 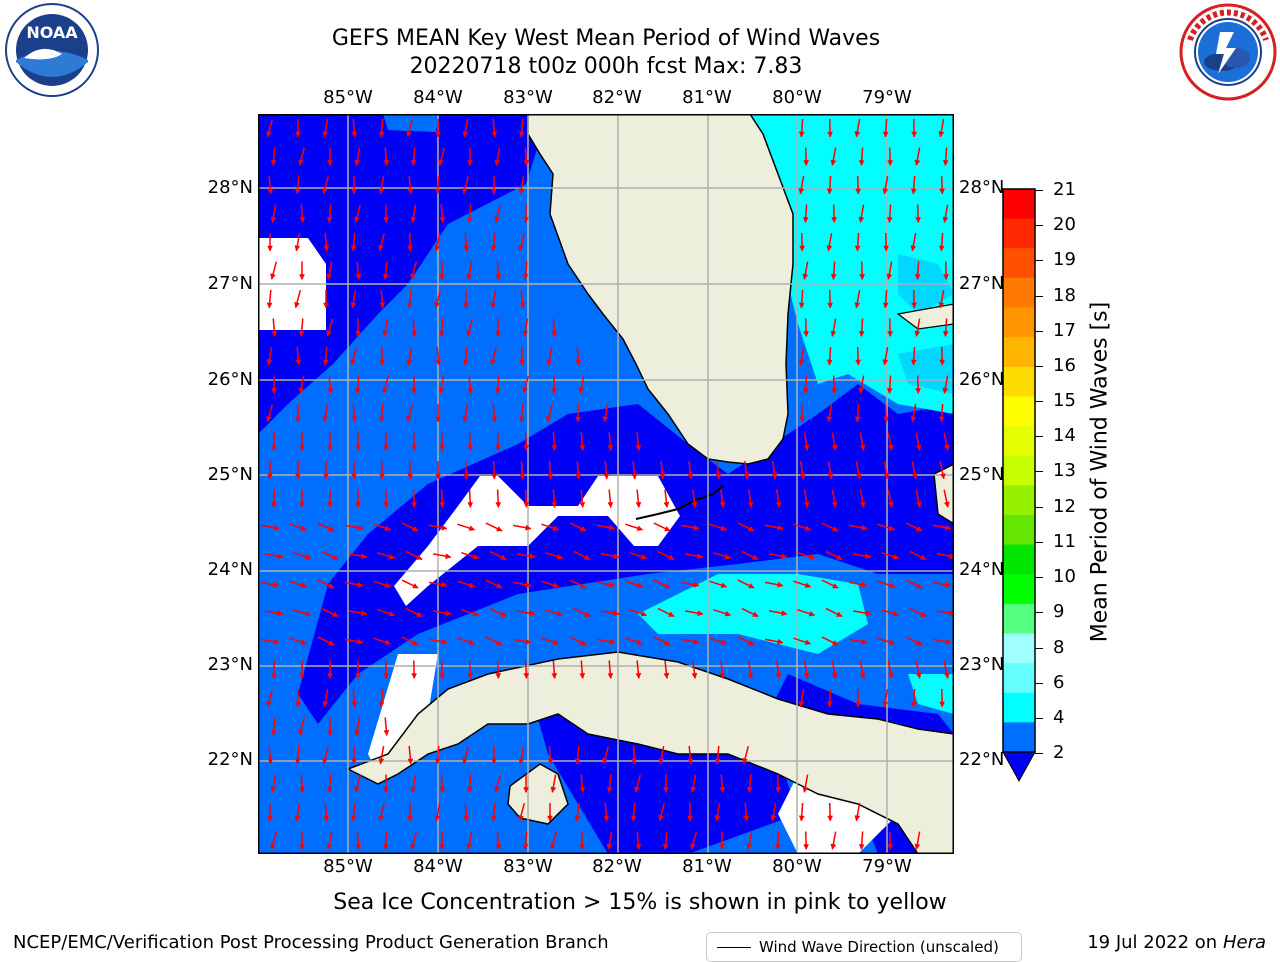 I want to click on lon-tick-bottom: 84°W, so click(x=438, y=867).